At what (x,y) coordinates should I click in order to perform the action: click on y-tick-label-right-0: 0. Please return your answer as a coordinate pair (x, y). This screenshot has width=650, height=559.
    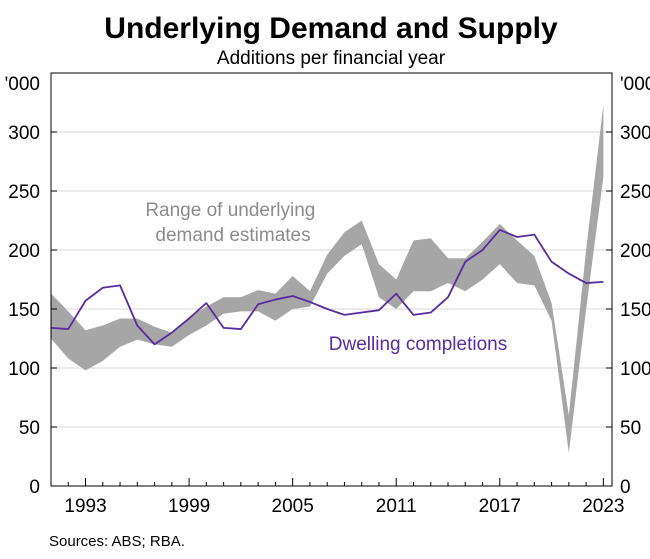
    Looking at the image, I should click on (625, 487).